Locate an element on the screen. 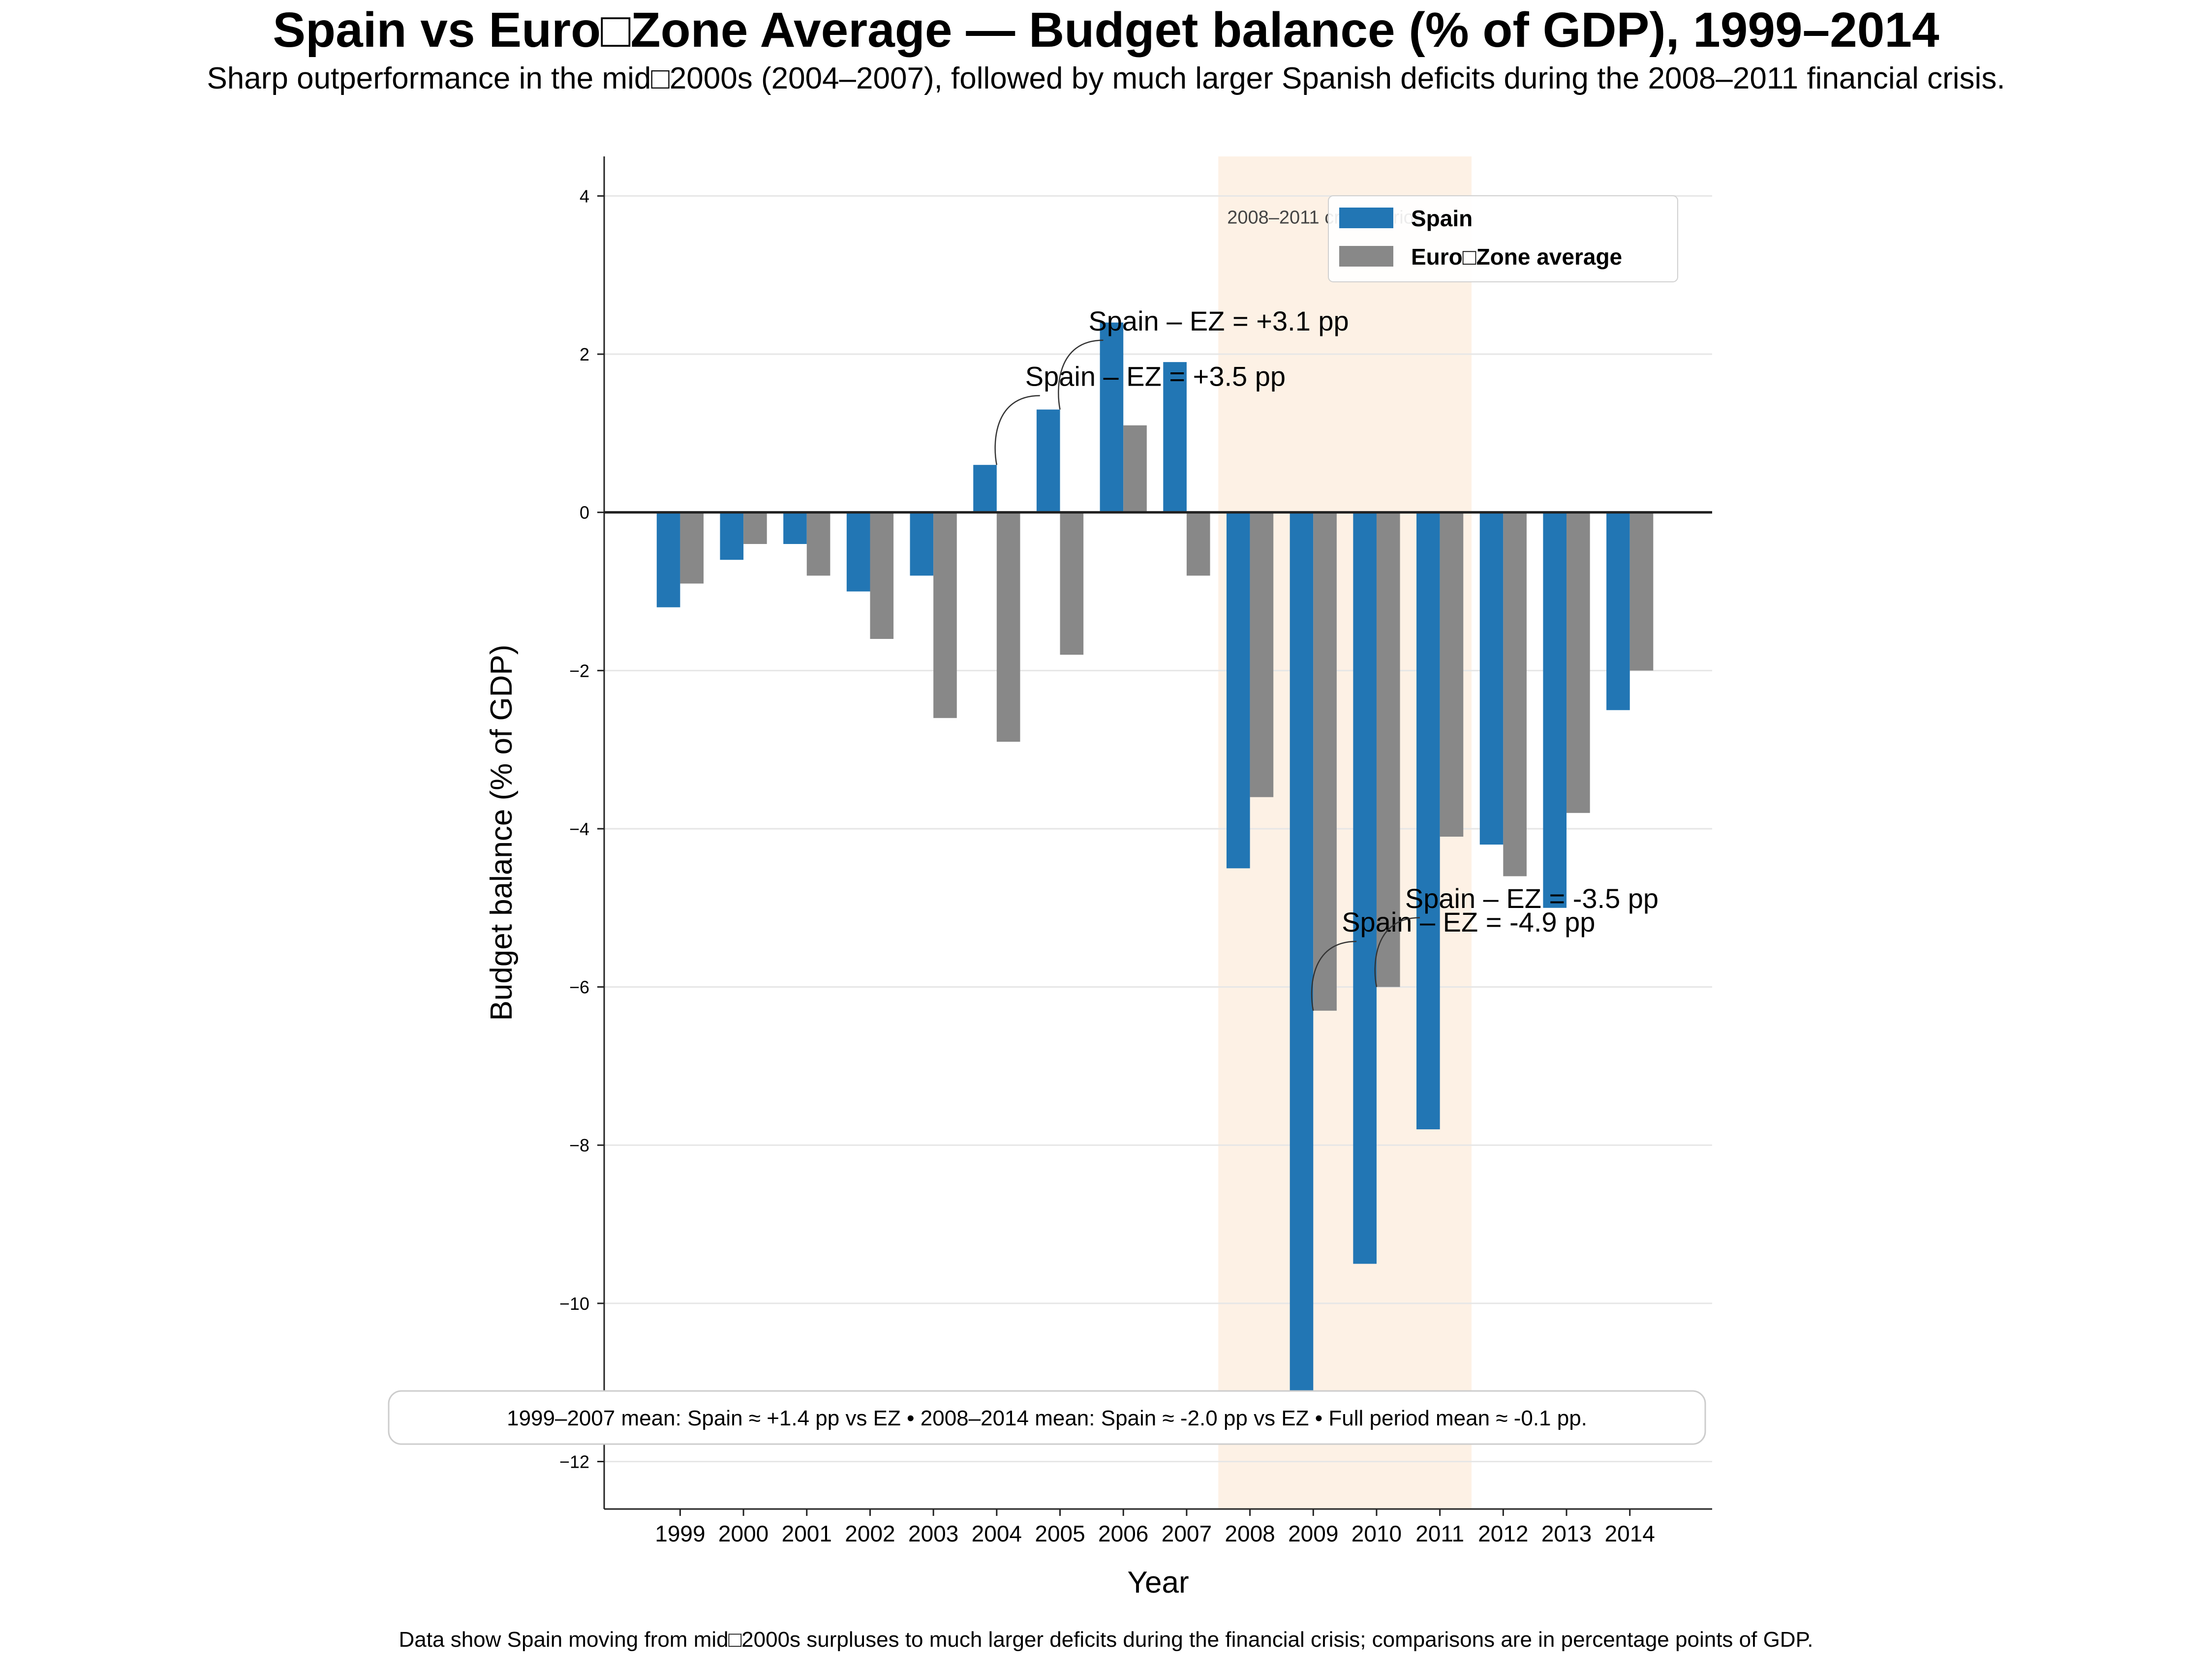 The width and height of the screenshot is (2212, 1661). x-tick-label: 1999 is located at coordinates (680, 1533).